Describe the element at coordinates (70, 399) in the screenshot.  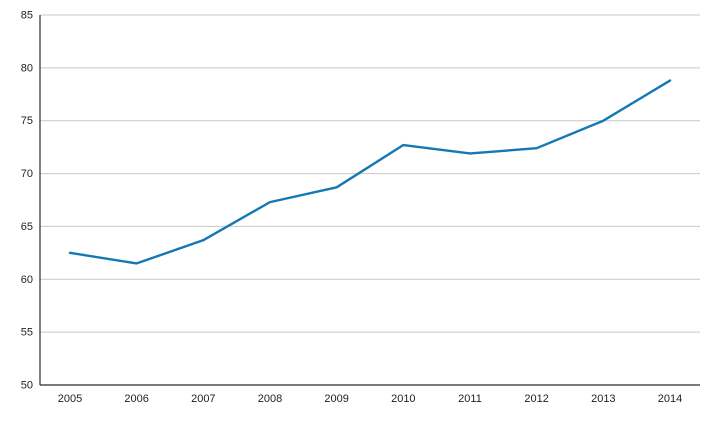
I see `x-axis-tick-label: 2005` at that location.